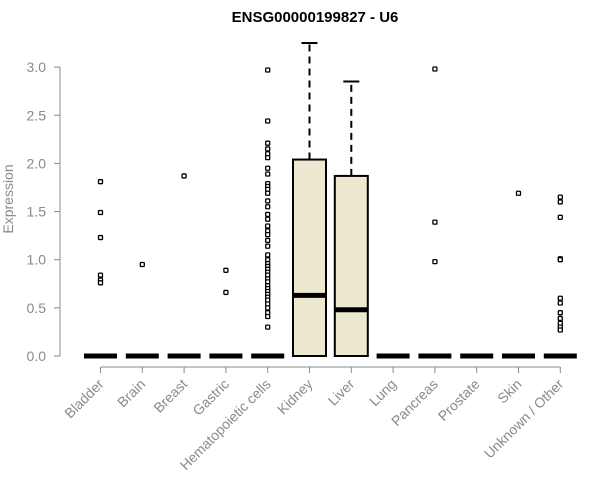 This screenshot has width=600, height=500. Describe the element at coordinates (8, 198) in the screenshot. I see `y-axis-label: Expression` at that location.